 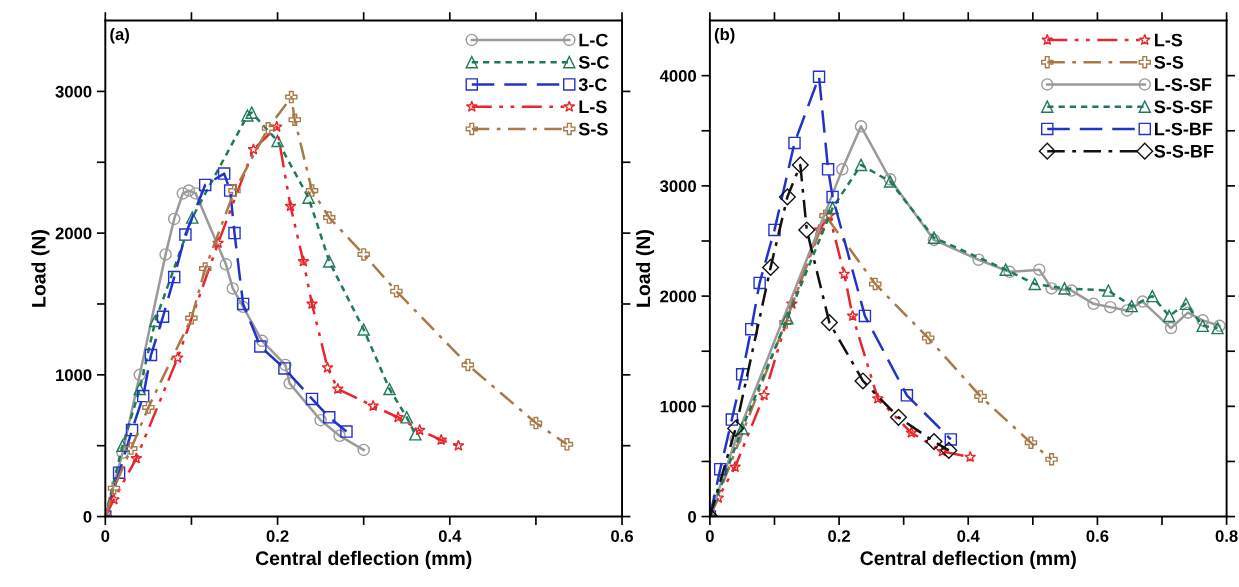 What do you see at coordinates (119, 35) in the screenshot?
I see `annotation: (a)` at bounding box center [119, 35].